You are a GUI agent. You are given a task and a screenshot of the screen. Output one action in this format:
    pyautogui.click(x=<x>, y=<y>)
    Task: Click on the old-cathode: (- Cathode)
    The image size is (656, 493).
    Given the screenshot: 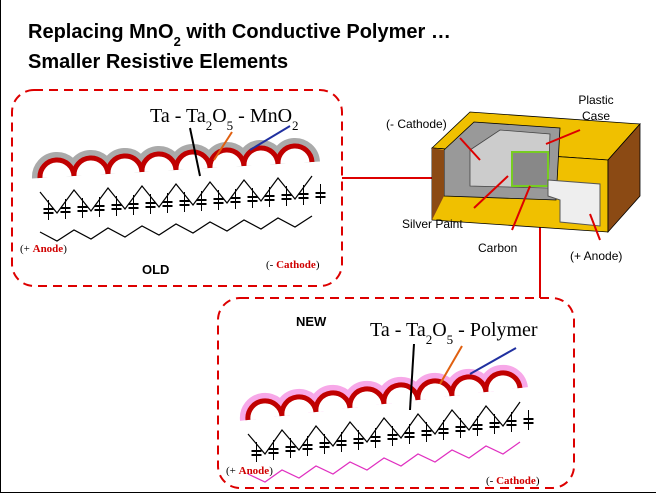 What is the action you would take?
    pyautogui.click(x=293, y=265)
    